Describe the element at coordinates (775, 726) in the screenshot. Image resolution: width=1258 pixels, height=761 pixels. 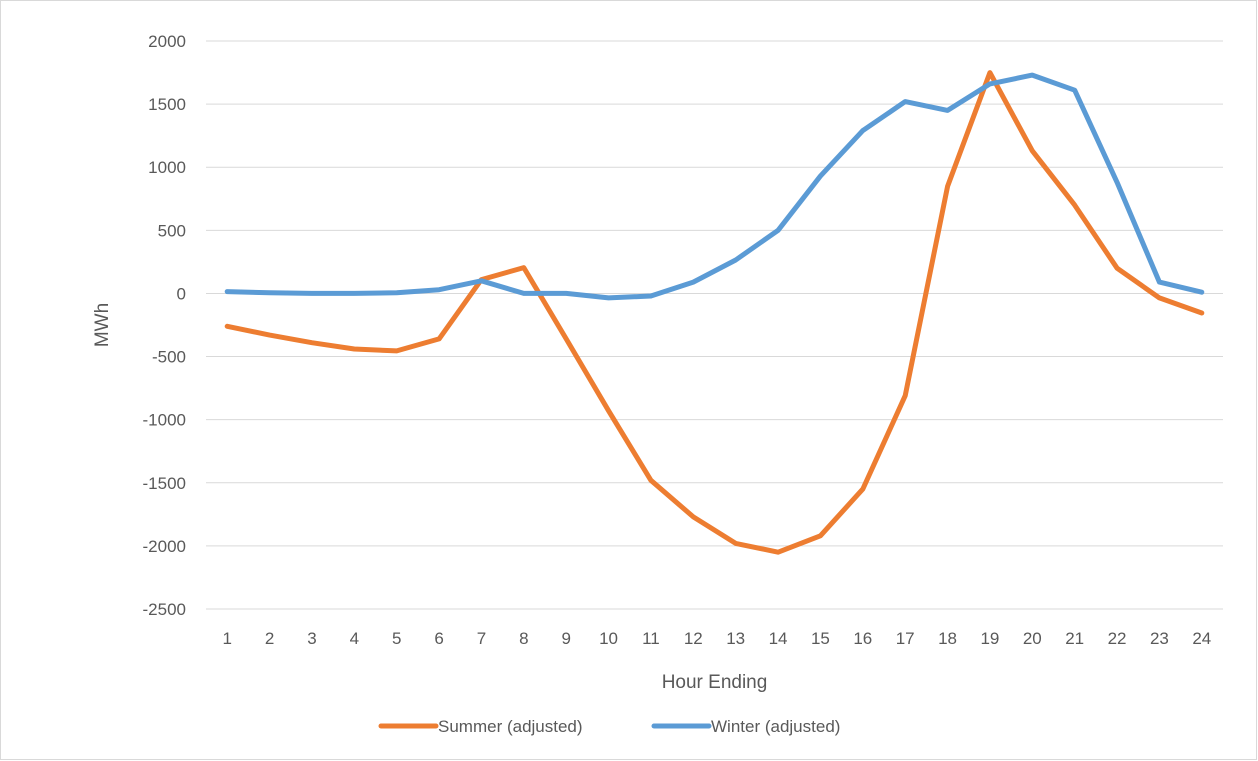
I see `legend-label-winter: Winter (adjusted)` at that location.